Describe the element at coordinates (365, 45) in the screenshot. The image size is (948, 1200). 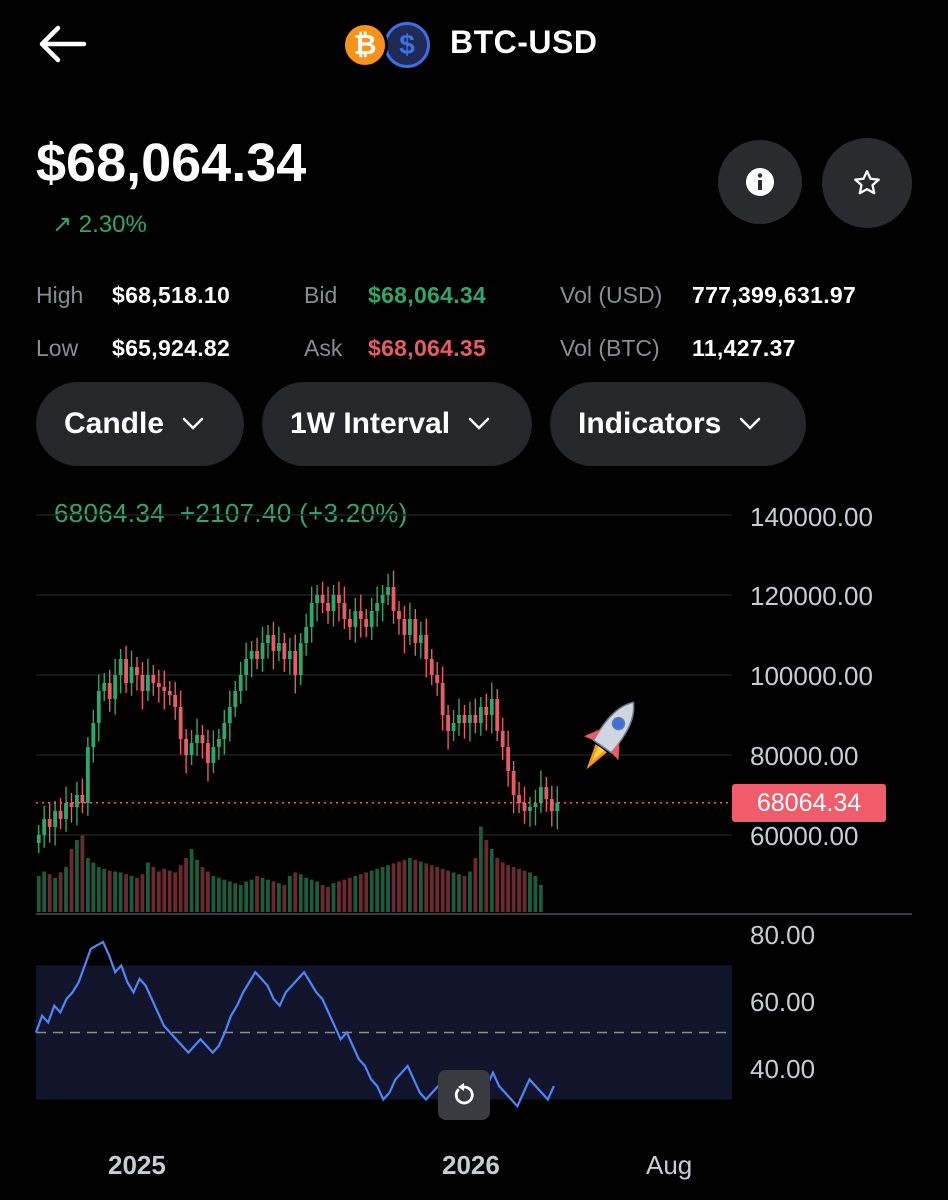
I see `bitcoin-coin-icon: ₿` at that location.